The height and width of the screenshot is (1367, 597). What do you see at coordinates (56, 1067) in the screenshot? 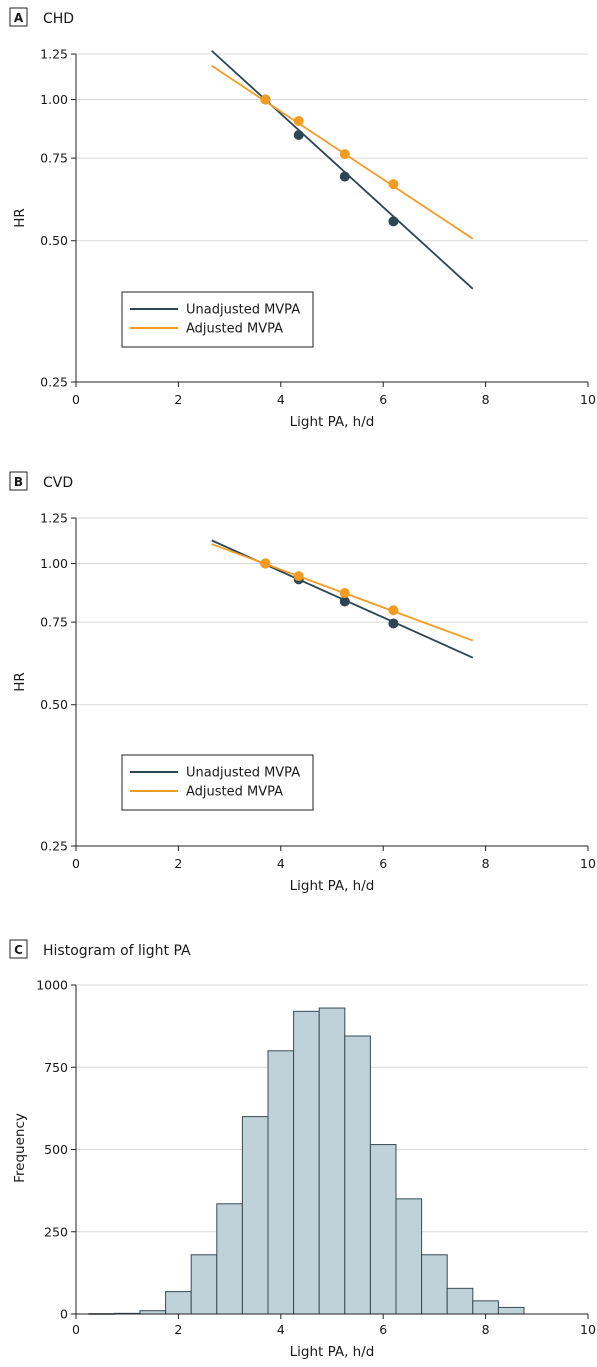
I see `y-tick-label: 750` at bounding box center [56, 1067].